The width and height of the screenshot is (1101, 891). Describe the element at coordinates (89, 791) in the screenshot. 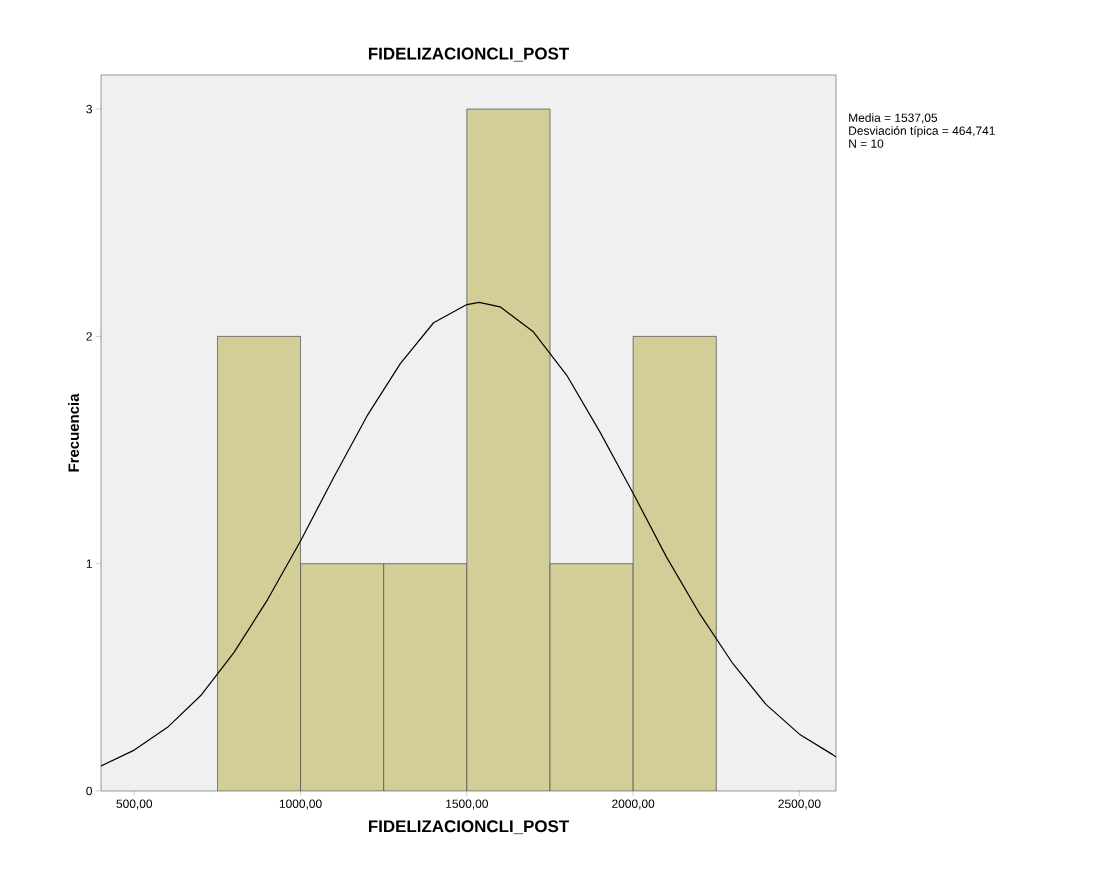

I see `y-tick-label: 0` at that location.